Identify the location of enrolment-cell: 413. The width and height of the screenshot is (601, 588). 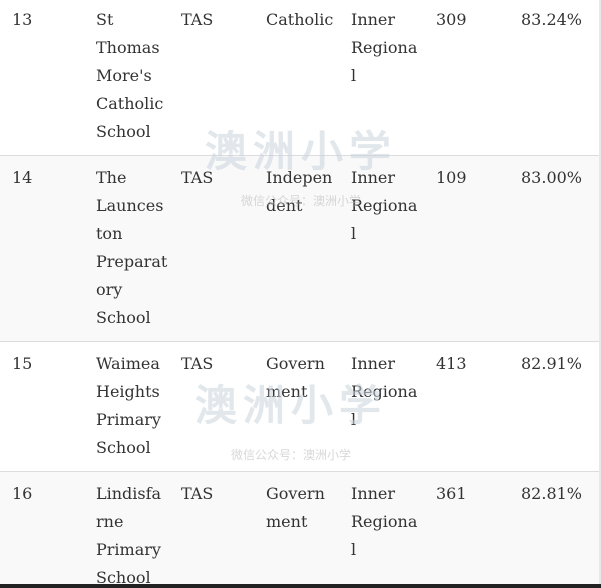
(451, 363).